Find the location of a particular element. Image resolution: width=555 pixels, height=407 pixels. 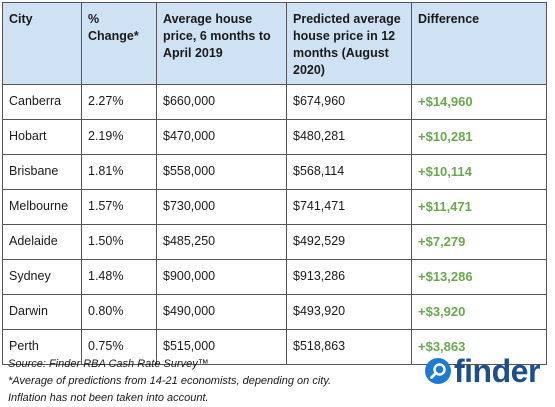

cell-average: $660,000 is located at coordinates (221, 102).